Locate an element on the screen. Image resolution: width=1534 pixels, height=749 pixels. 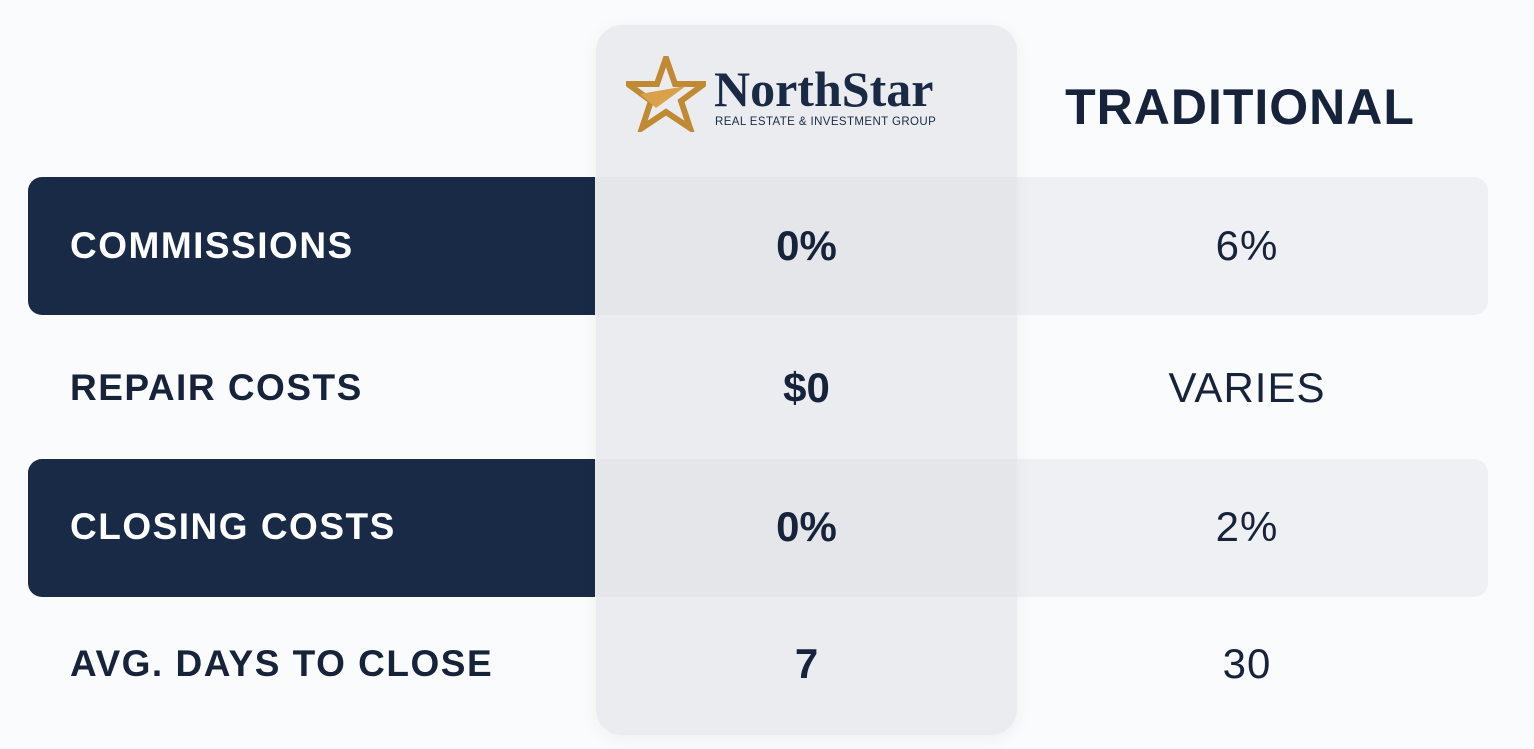
northstar-value: $0 is located at coordinates (806, 387).